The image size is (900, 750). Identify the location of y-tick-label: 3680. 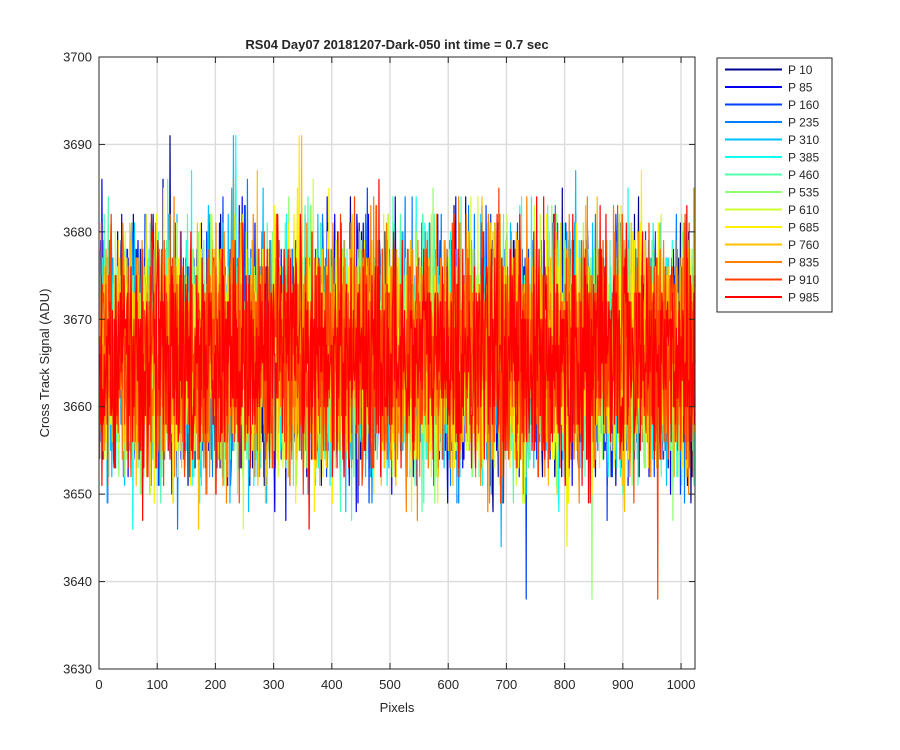
(77, 231).